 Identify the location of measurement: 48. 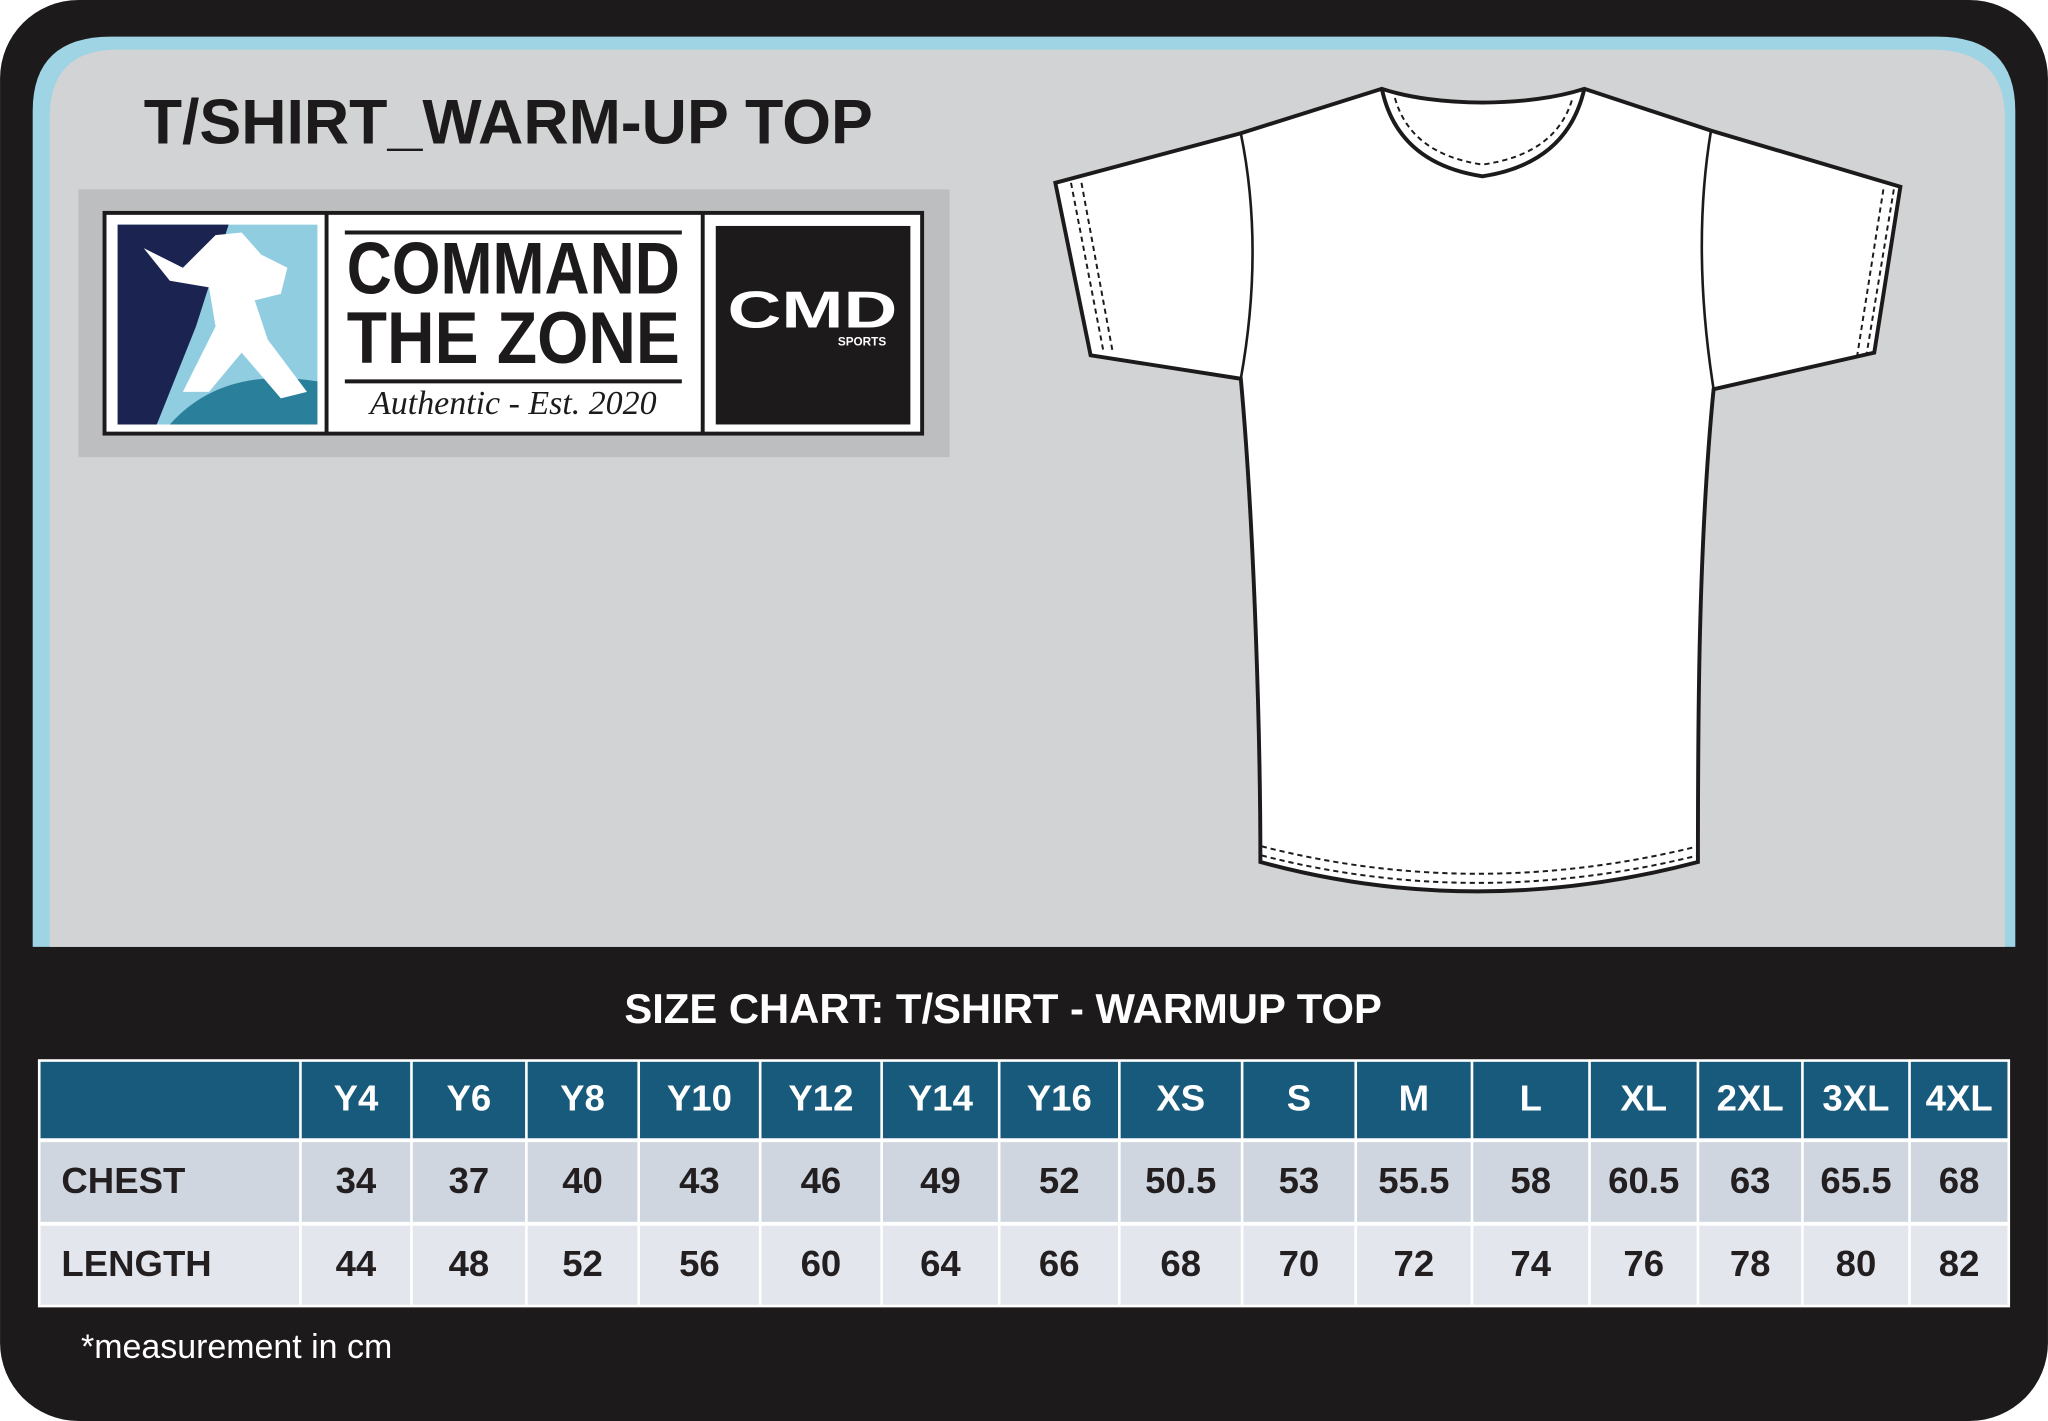
(469, 1263).